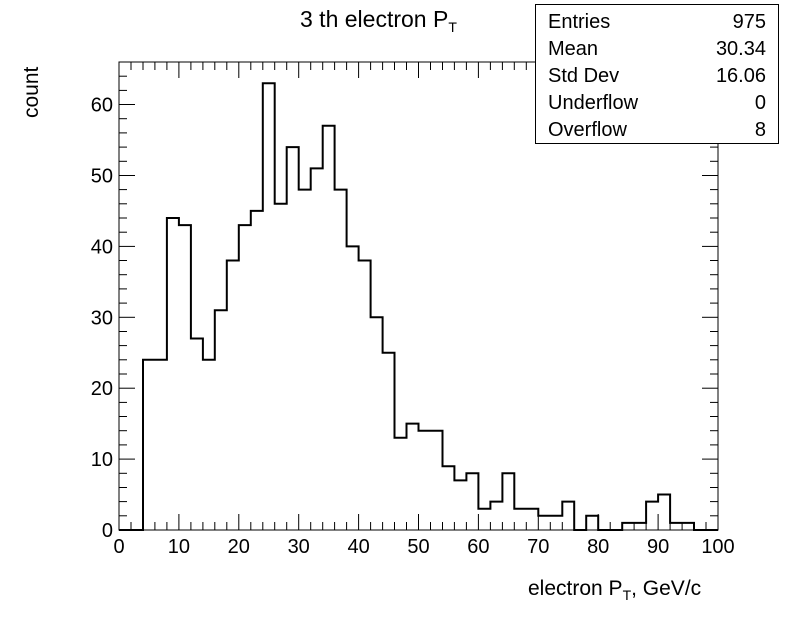 This screenshot has width=798, height=624. I want to click on x-axis-label: electron PT, GeV/c, so click(615, 590).